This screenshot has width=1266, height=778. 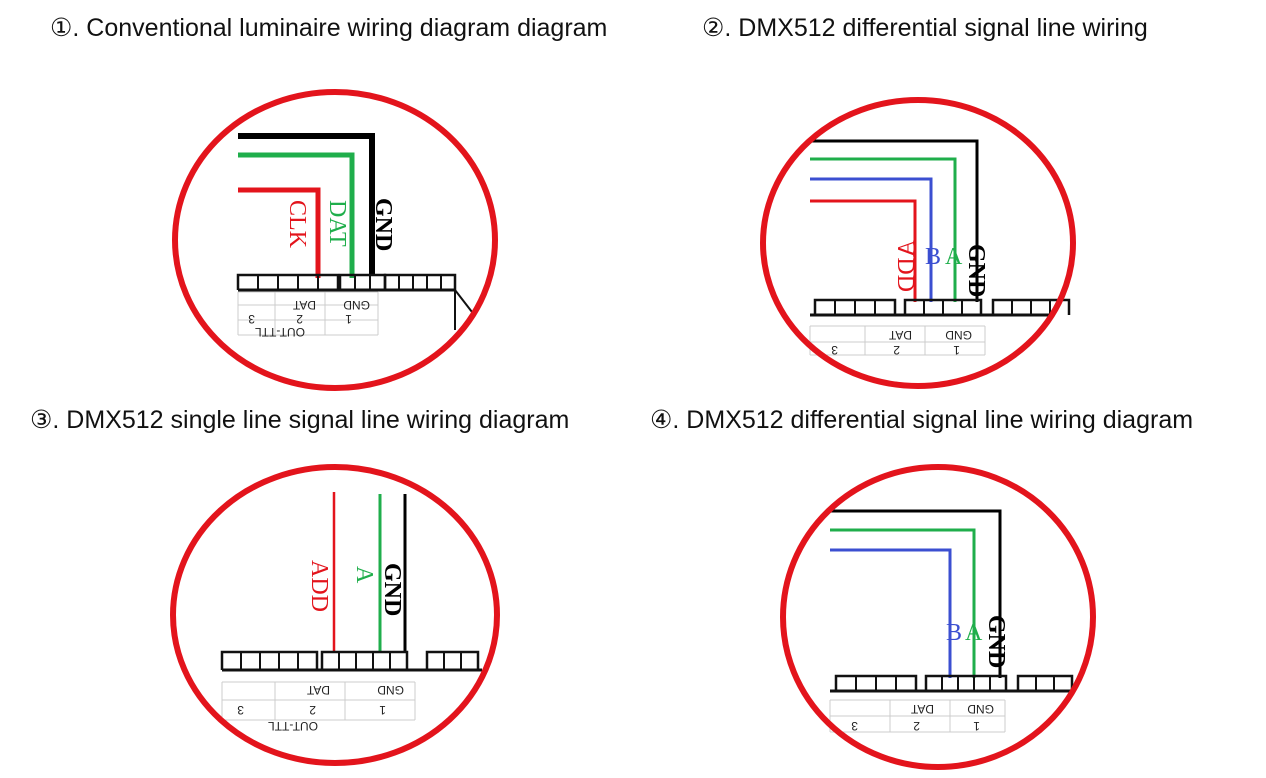 What do you see at coordinates (463, 301) in the screenshot?
I see `board-edge` at bounding box center [463, 301].